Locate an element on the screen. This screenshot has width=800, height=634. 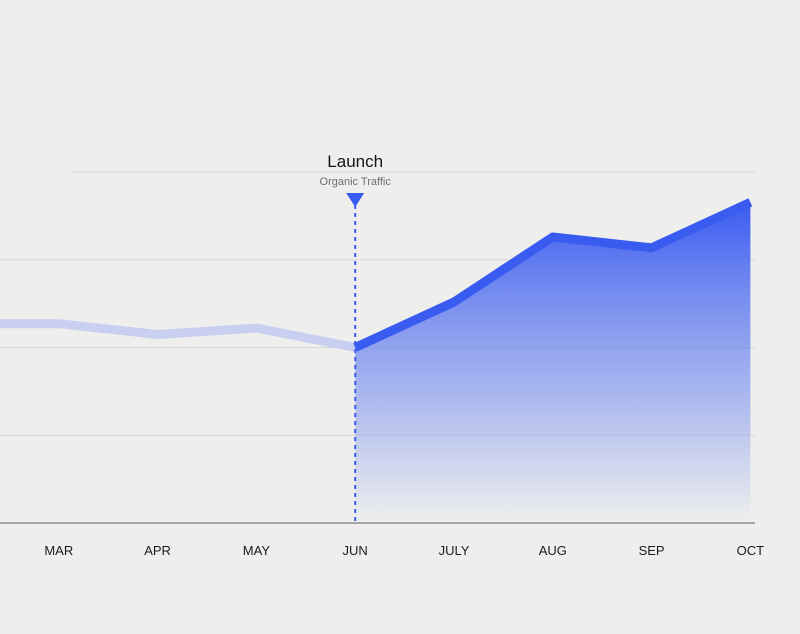
x-tick-label: OCT is located at coordinates (751, 550).